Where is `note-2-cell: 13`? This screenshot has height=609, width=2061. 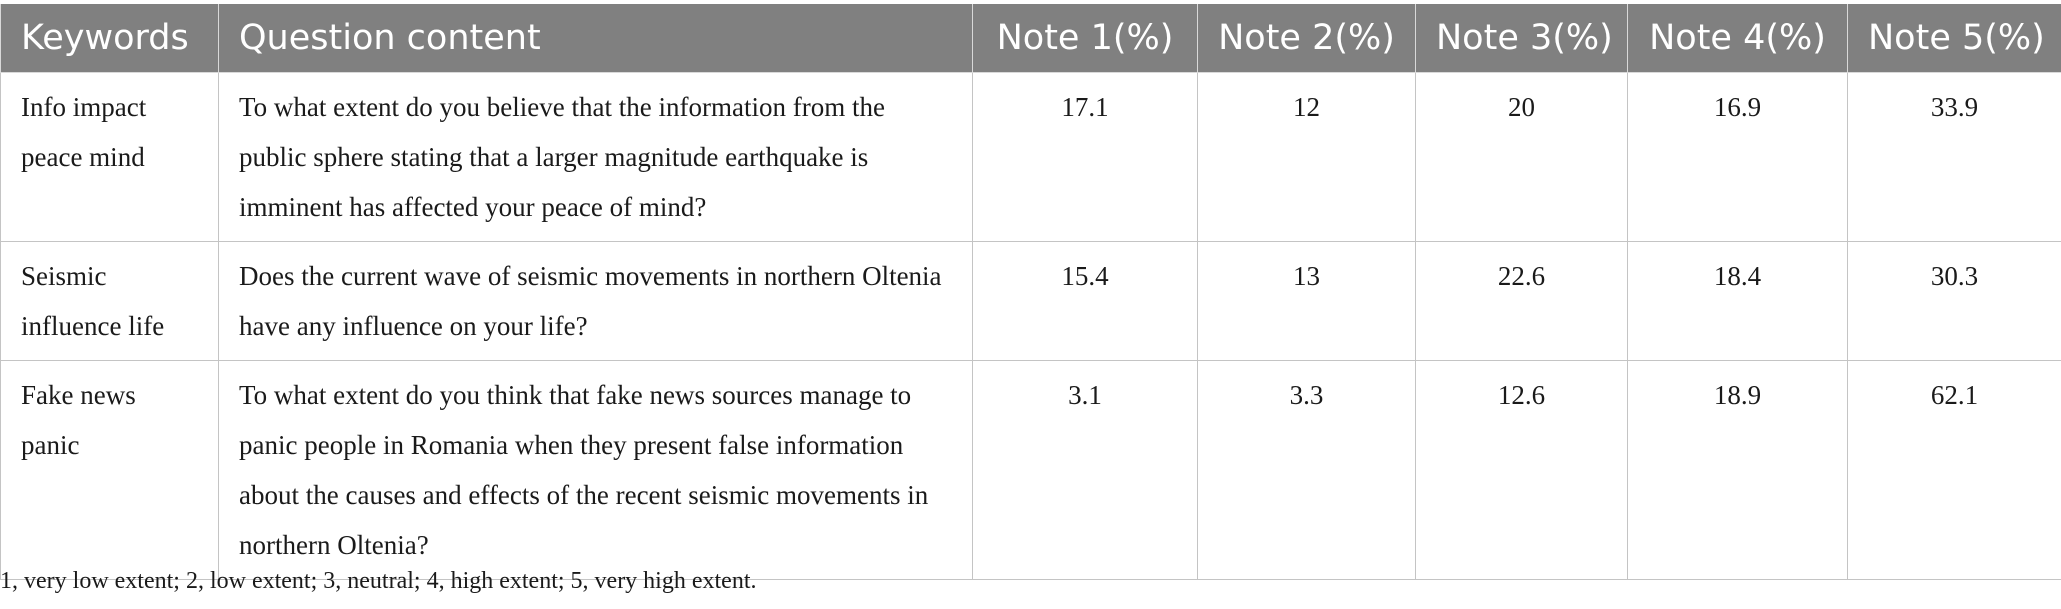 note-2-cell: 13 is located at coordinates (1306, 301).